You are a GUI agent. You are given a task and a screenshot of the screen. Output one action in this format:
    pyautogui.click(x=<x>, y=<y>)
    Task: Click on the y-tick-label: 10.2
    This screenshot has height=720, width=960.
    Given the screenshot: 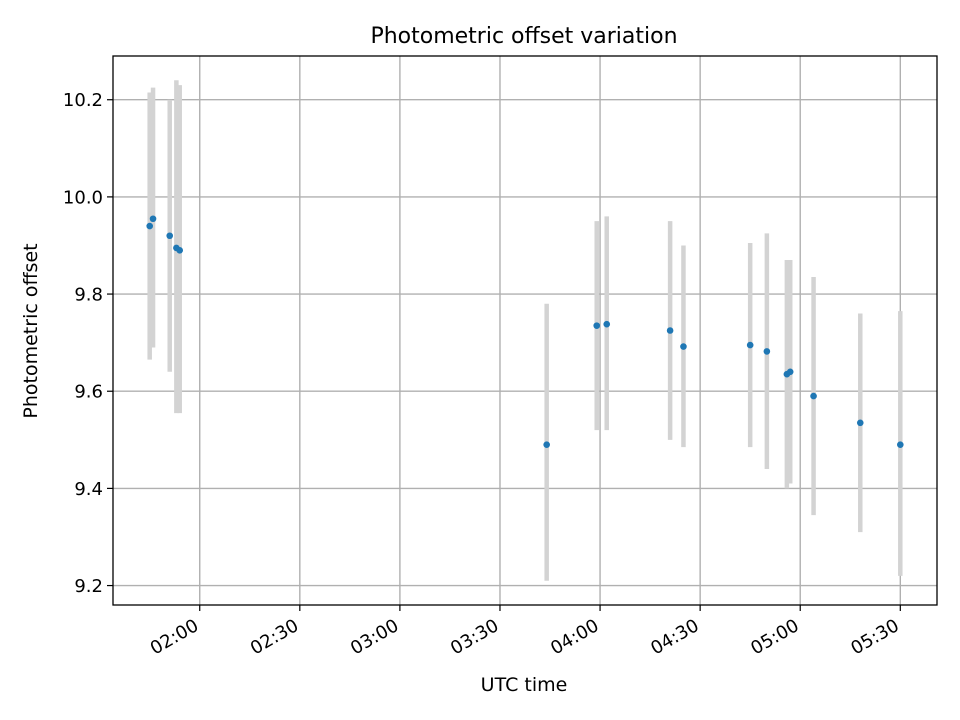 What is the action you would take?
    pyautogui.click(x=83, y=100)
    